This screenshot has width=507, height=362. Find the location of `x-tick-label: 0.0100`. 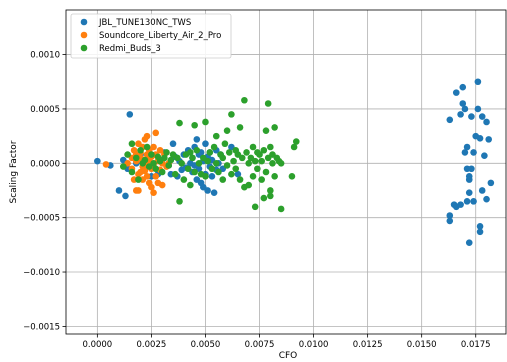

x-tick-label: 0.0100 is located at coordinates (314, 345).